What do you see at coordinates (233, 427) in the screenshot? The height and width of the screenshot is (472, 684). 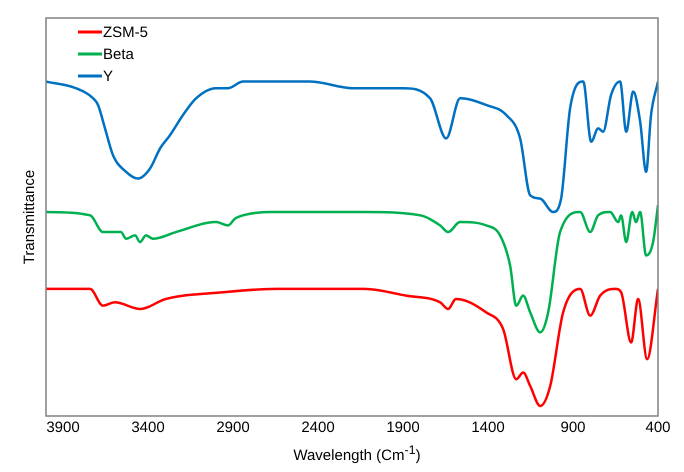 I see `x-tick-label: 2900` at bounding box center [233, 427].